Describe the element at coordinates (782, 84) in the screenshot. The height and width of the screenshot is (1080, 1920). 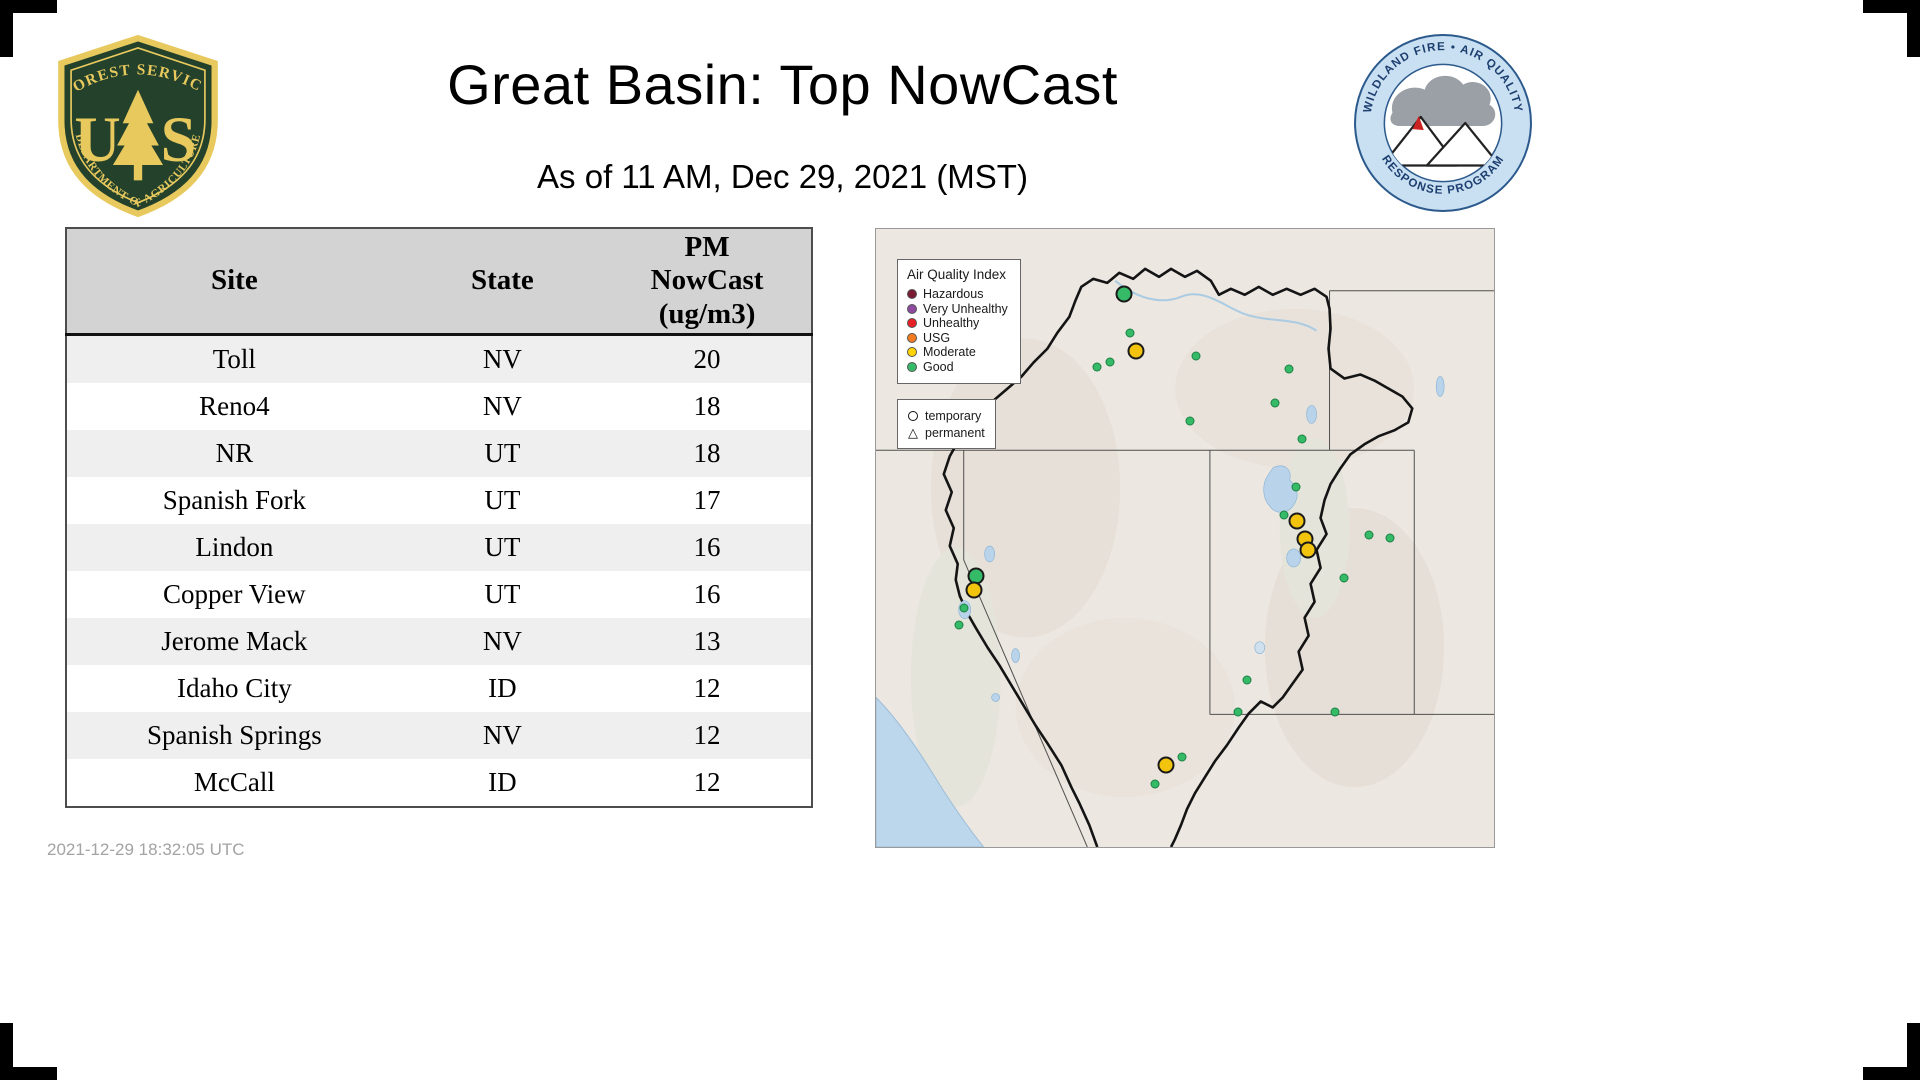
I see `page-title: Great Basin: Top NowCast` at that location.